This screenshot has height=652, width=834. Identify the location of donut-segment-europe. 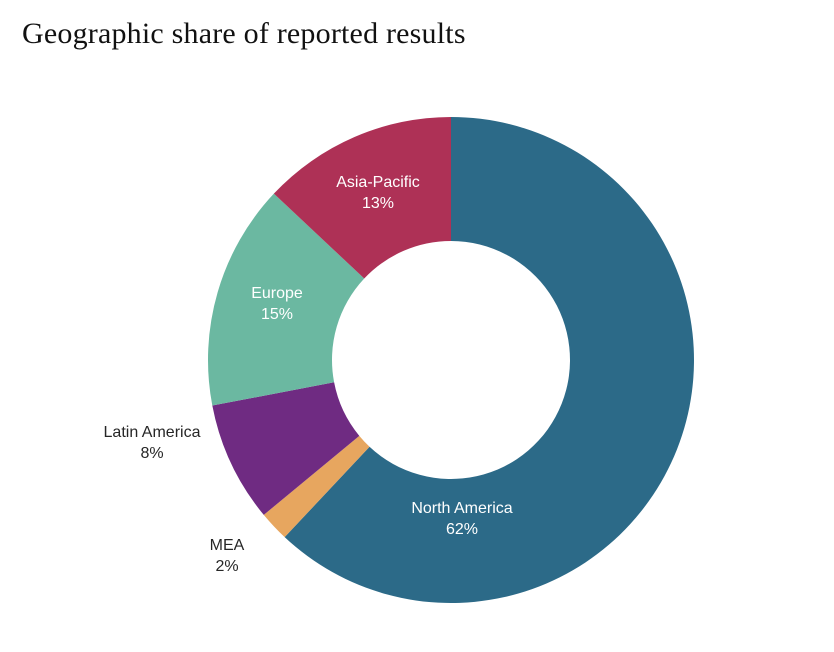
(286, 299).